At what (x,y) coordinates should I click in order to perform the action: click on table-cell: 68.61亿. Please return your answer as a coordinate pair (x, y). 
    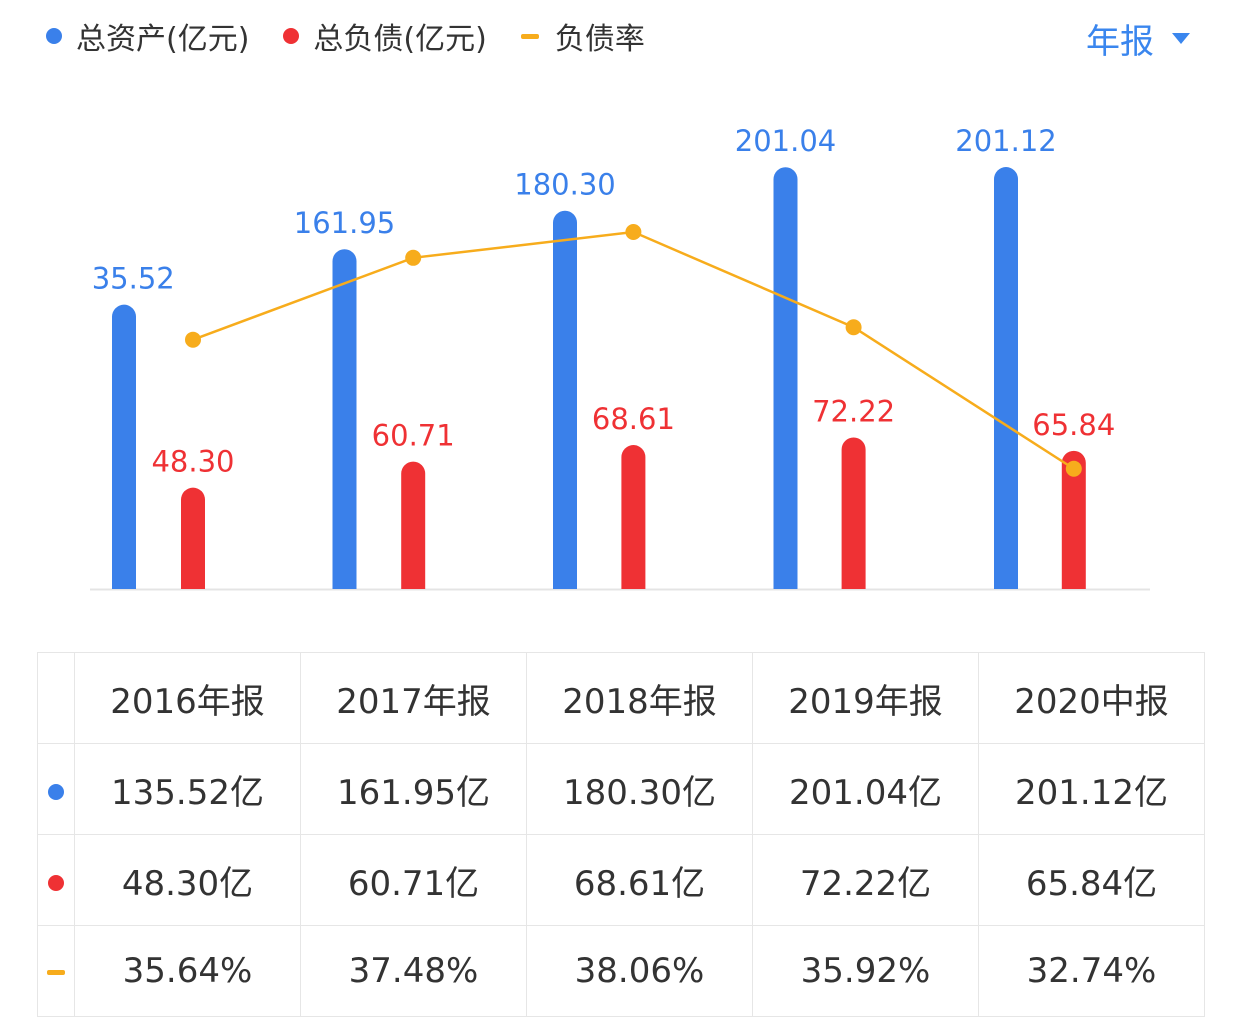
    Looking at the image, I should click on (639, 880).